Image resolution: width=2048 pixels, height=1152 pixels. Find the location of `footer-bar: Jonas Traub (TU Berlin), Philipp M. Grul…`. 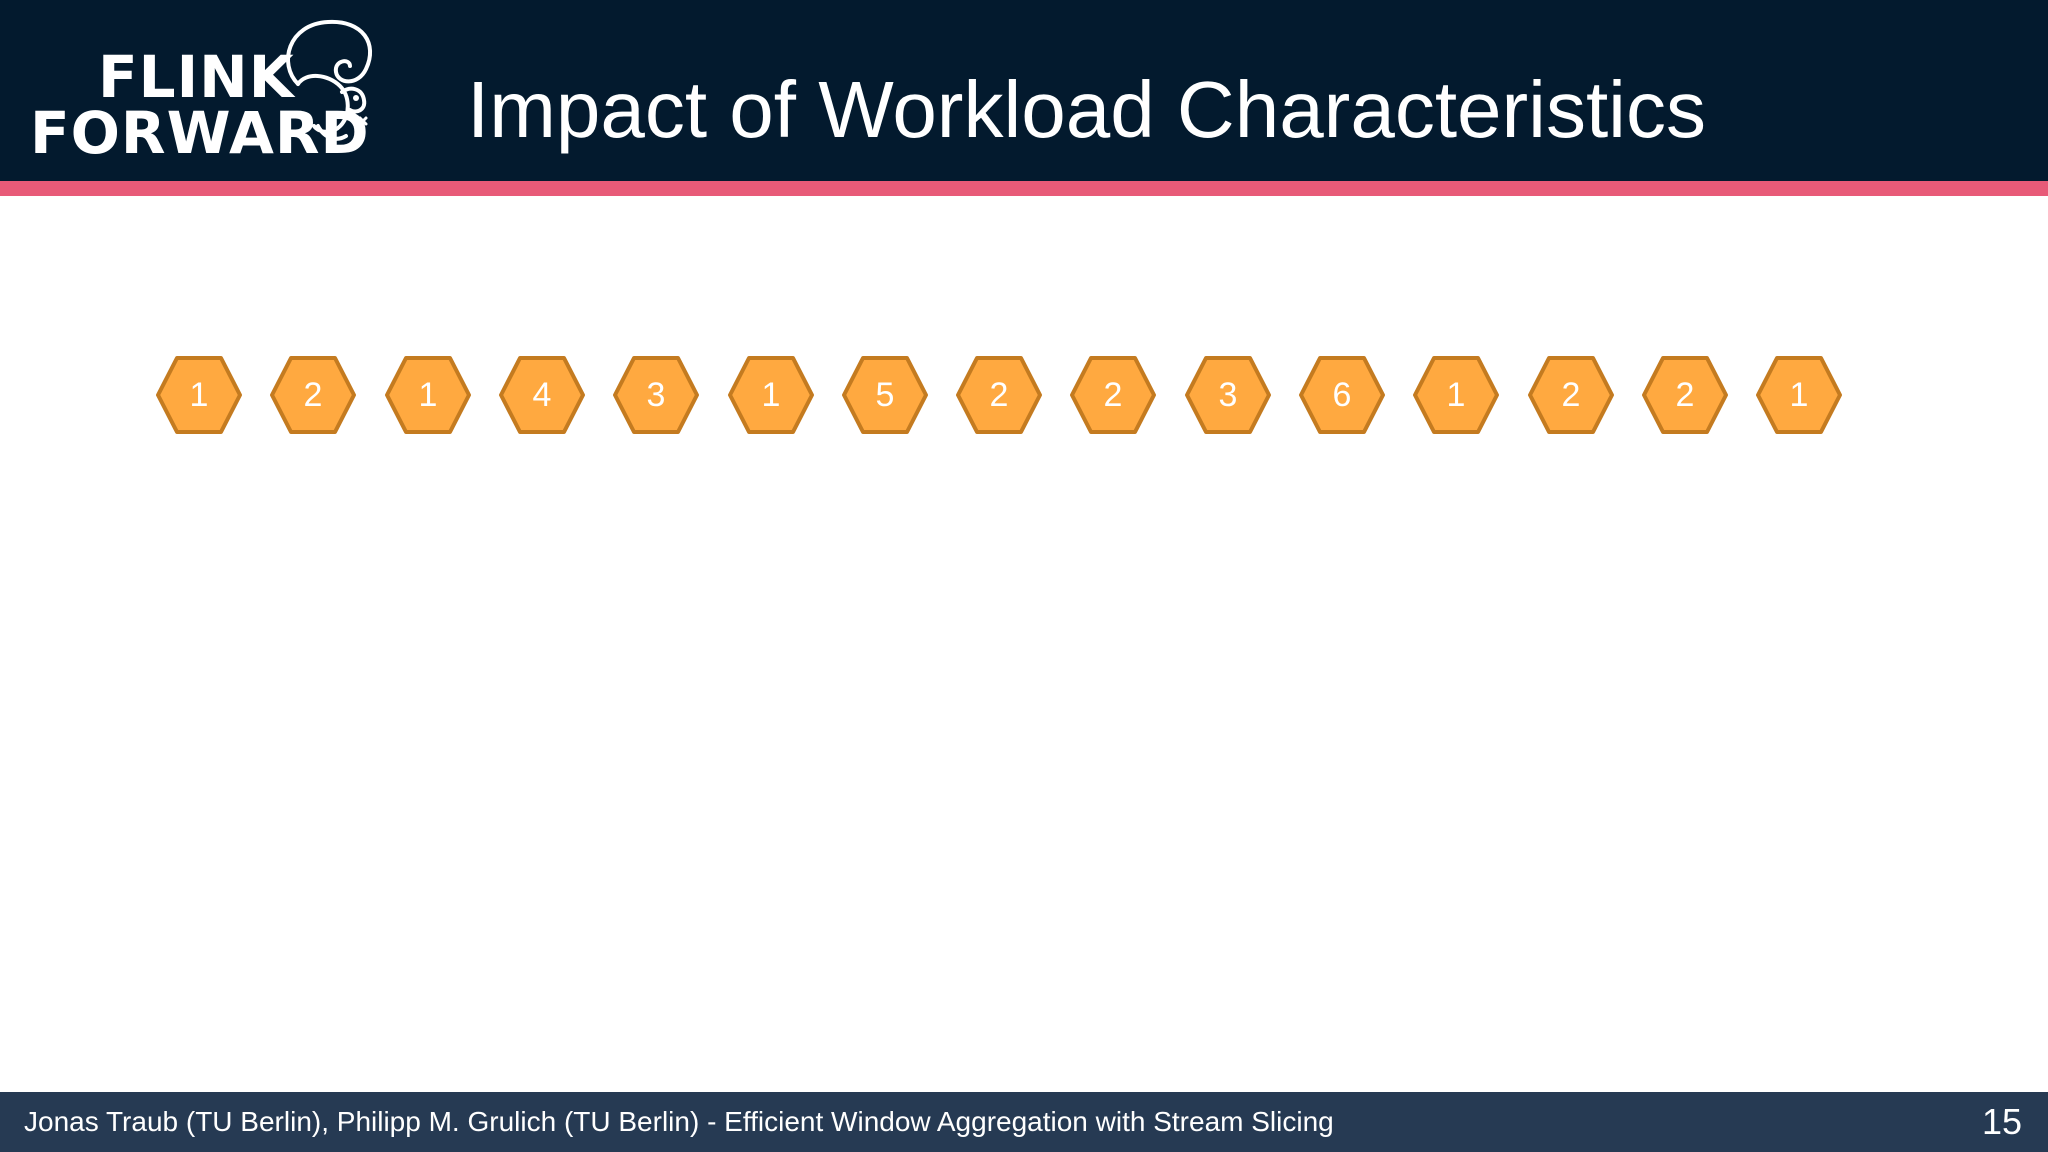

footer-bar: Jonas Traub (TU Berlin), Philipp M. Grul… is located at coordinates (1024, 1122).